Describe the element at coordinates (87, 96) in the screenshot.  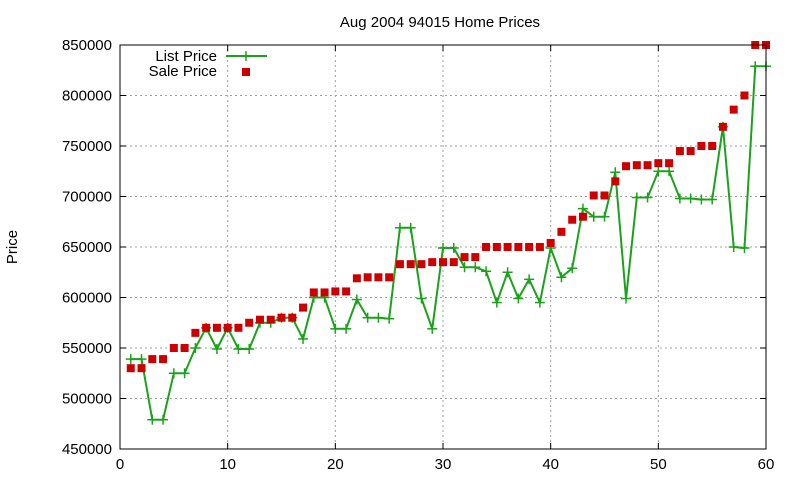
I see `y-tick-label: 800000` at that location.